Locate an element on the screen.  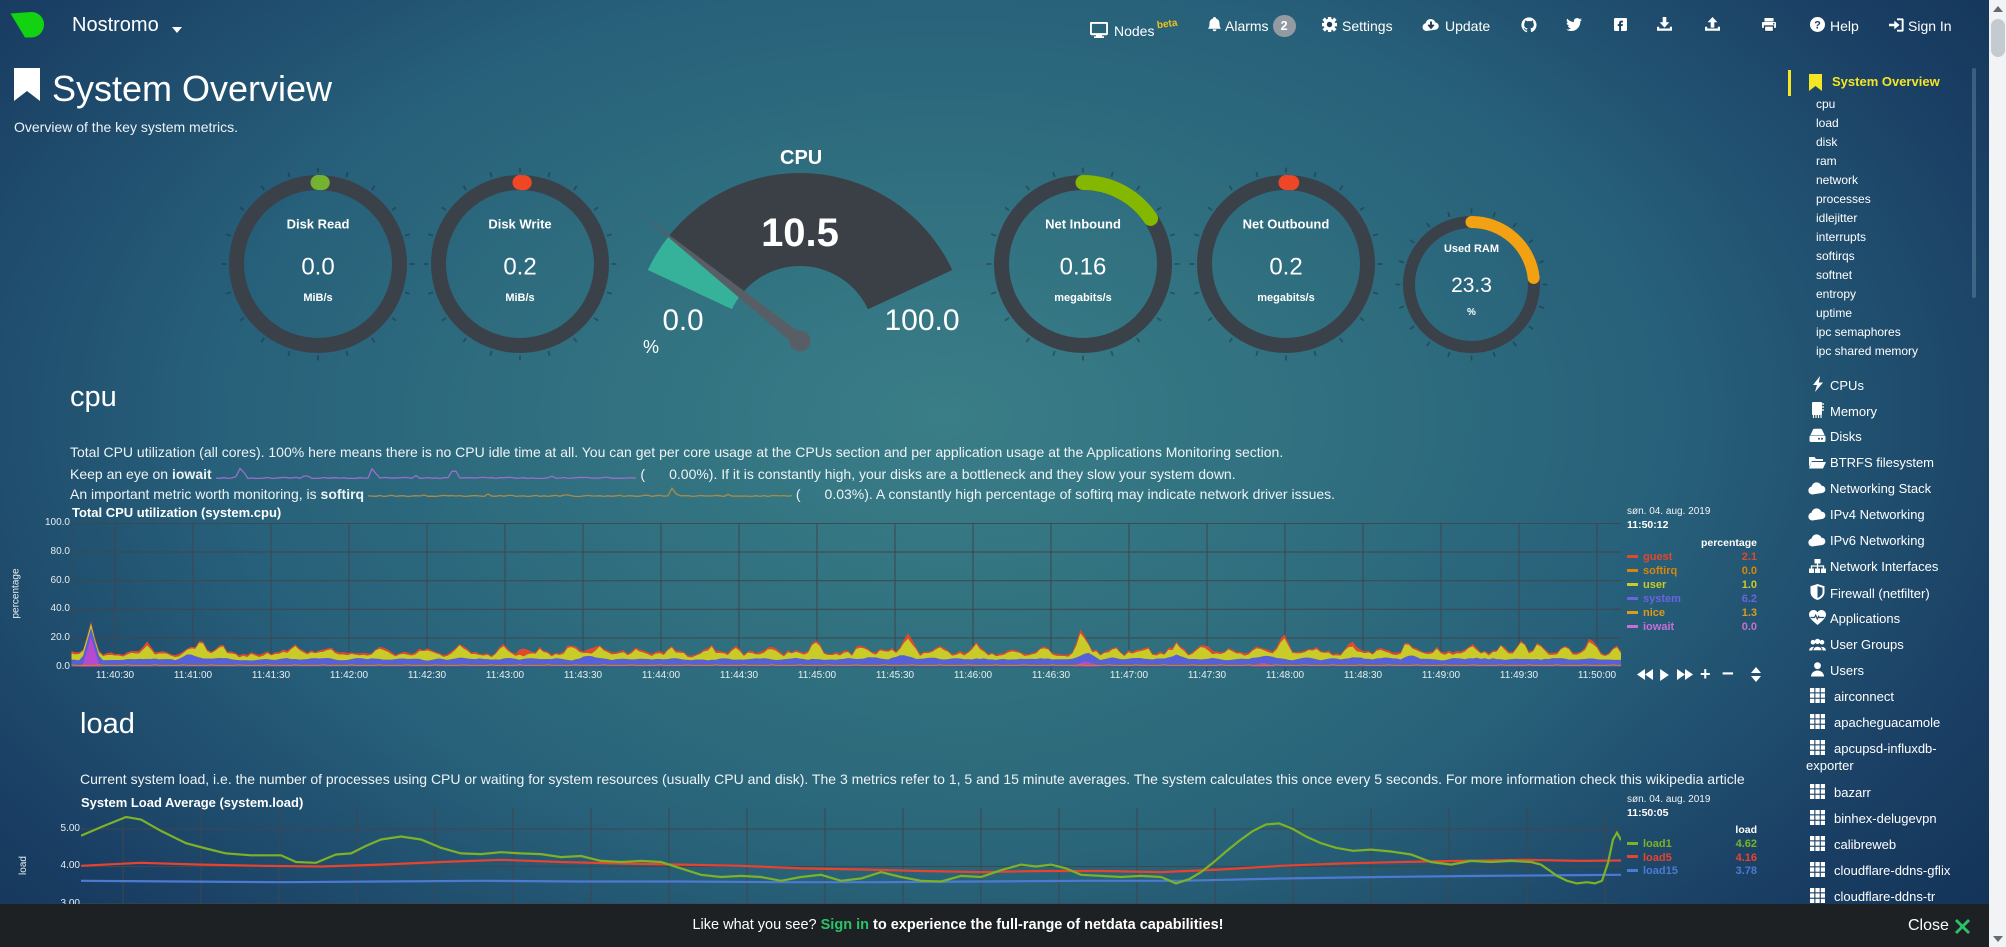
svg-text: Disk Write is located at coordinates (519, 224).